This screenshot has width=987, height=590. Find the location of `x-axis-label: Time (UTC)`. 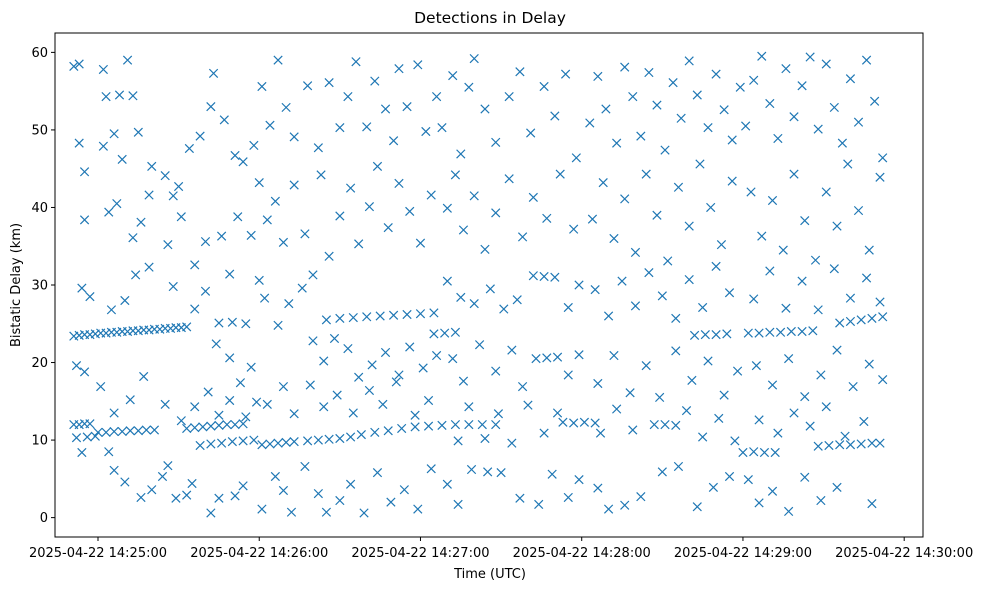

x-axis-label: Time (UTC) is located at coordinates (489, 574).